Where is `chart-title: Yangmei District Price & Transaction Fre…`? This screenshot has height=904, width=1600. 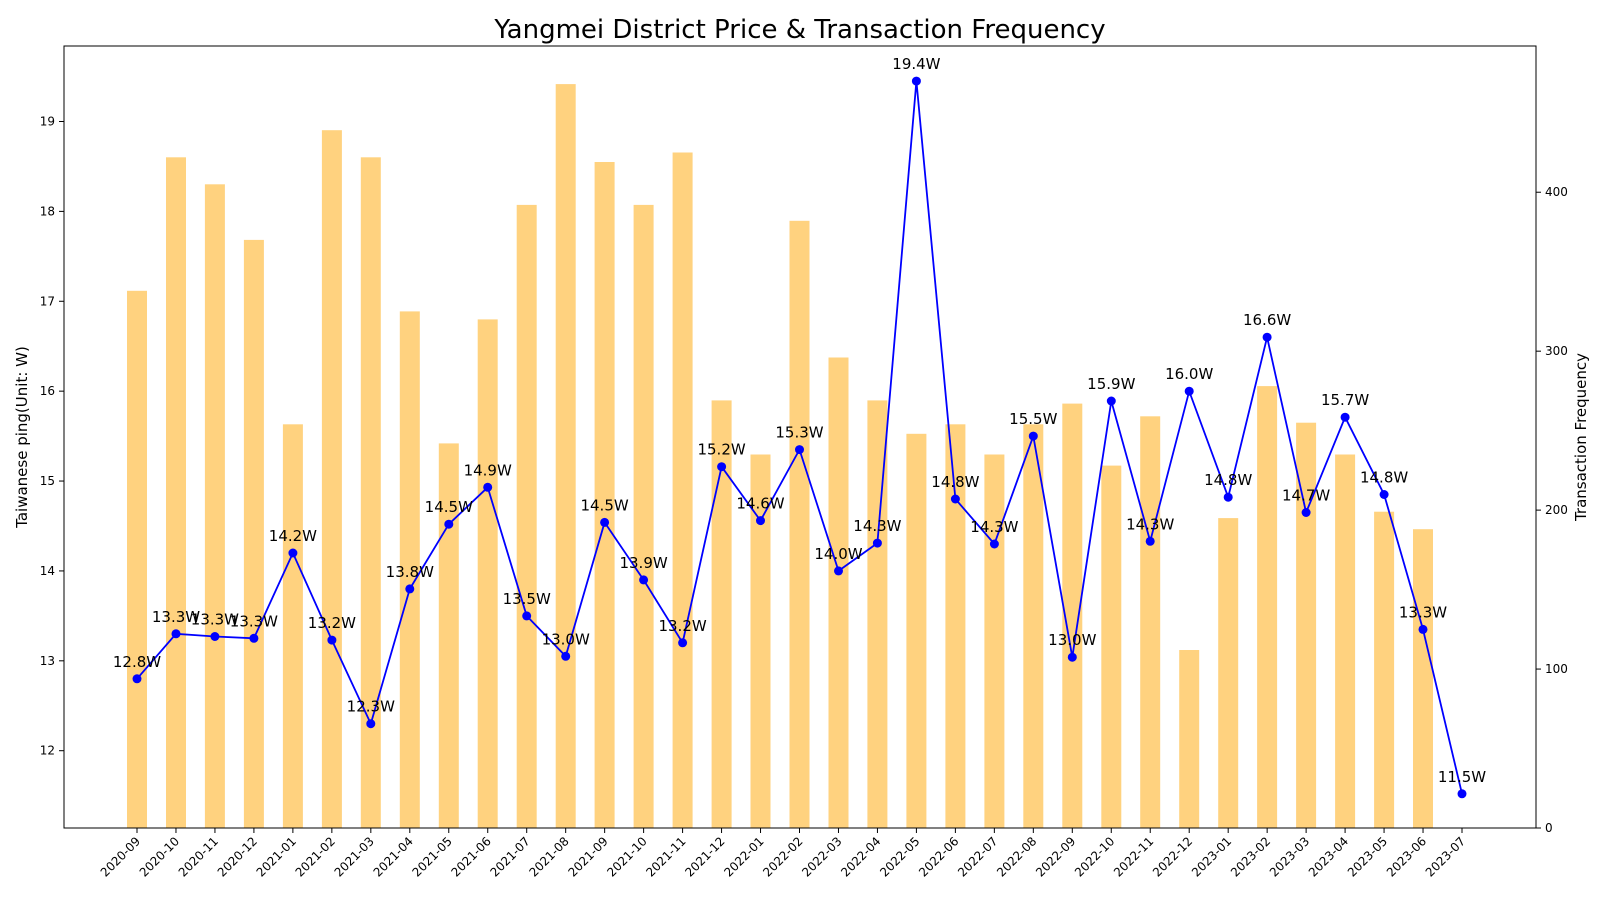 chart-title: Yangmei District Price & Transaction Fre… is located at coordinates (799, 30).